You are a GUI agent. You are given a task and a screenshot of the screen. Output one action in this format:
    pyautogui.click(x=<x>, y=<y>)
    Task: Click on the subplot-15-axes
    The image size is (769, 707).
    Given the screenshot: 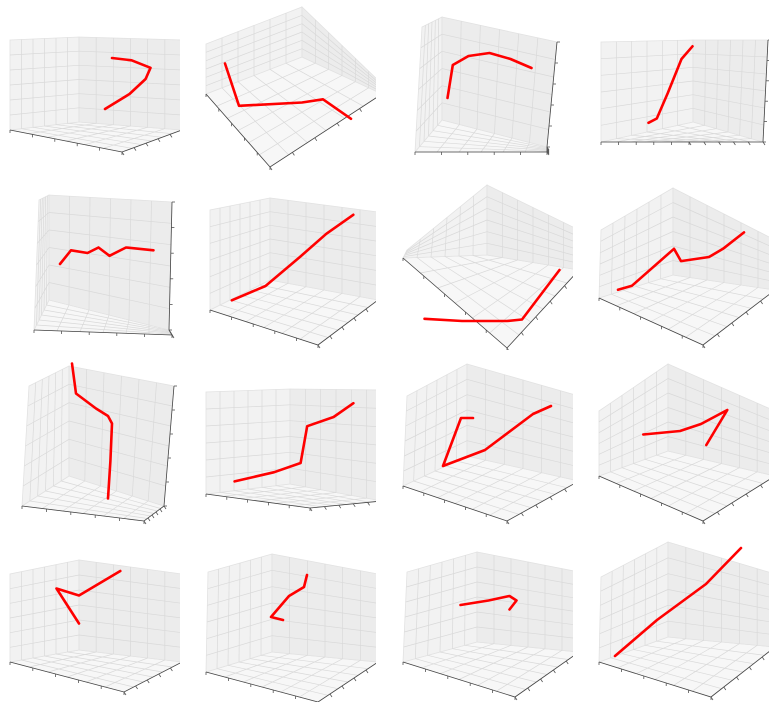 What is the action you would take?
    pyautogui.click(x=485, y=617)
    